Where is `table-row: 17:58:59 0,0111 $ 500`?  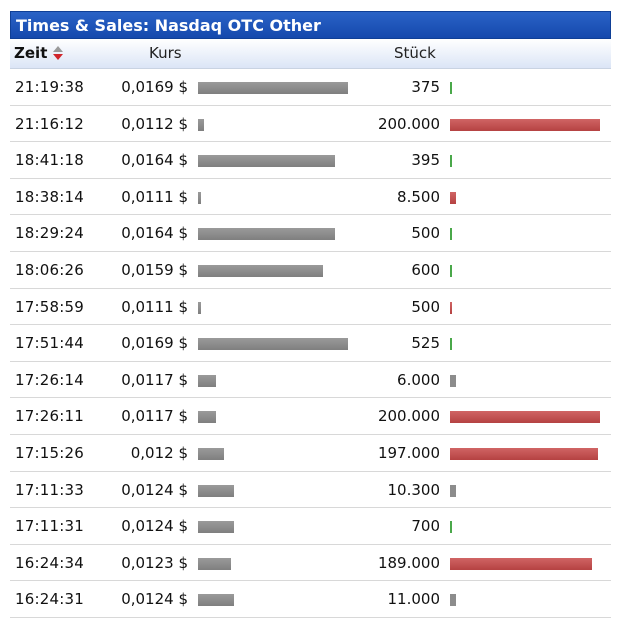 table-row: 17:58:59 0,0111 $ 500 is located at coordinates (310, 307).